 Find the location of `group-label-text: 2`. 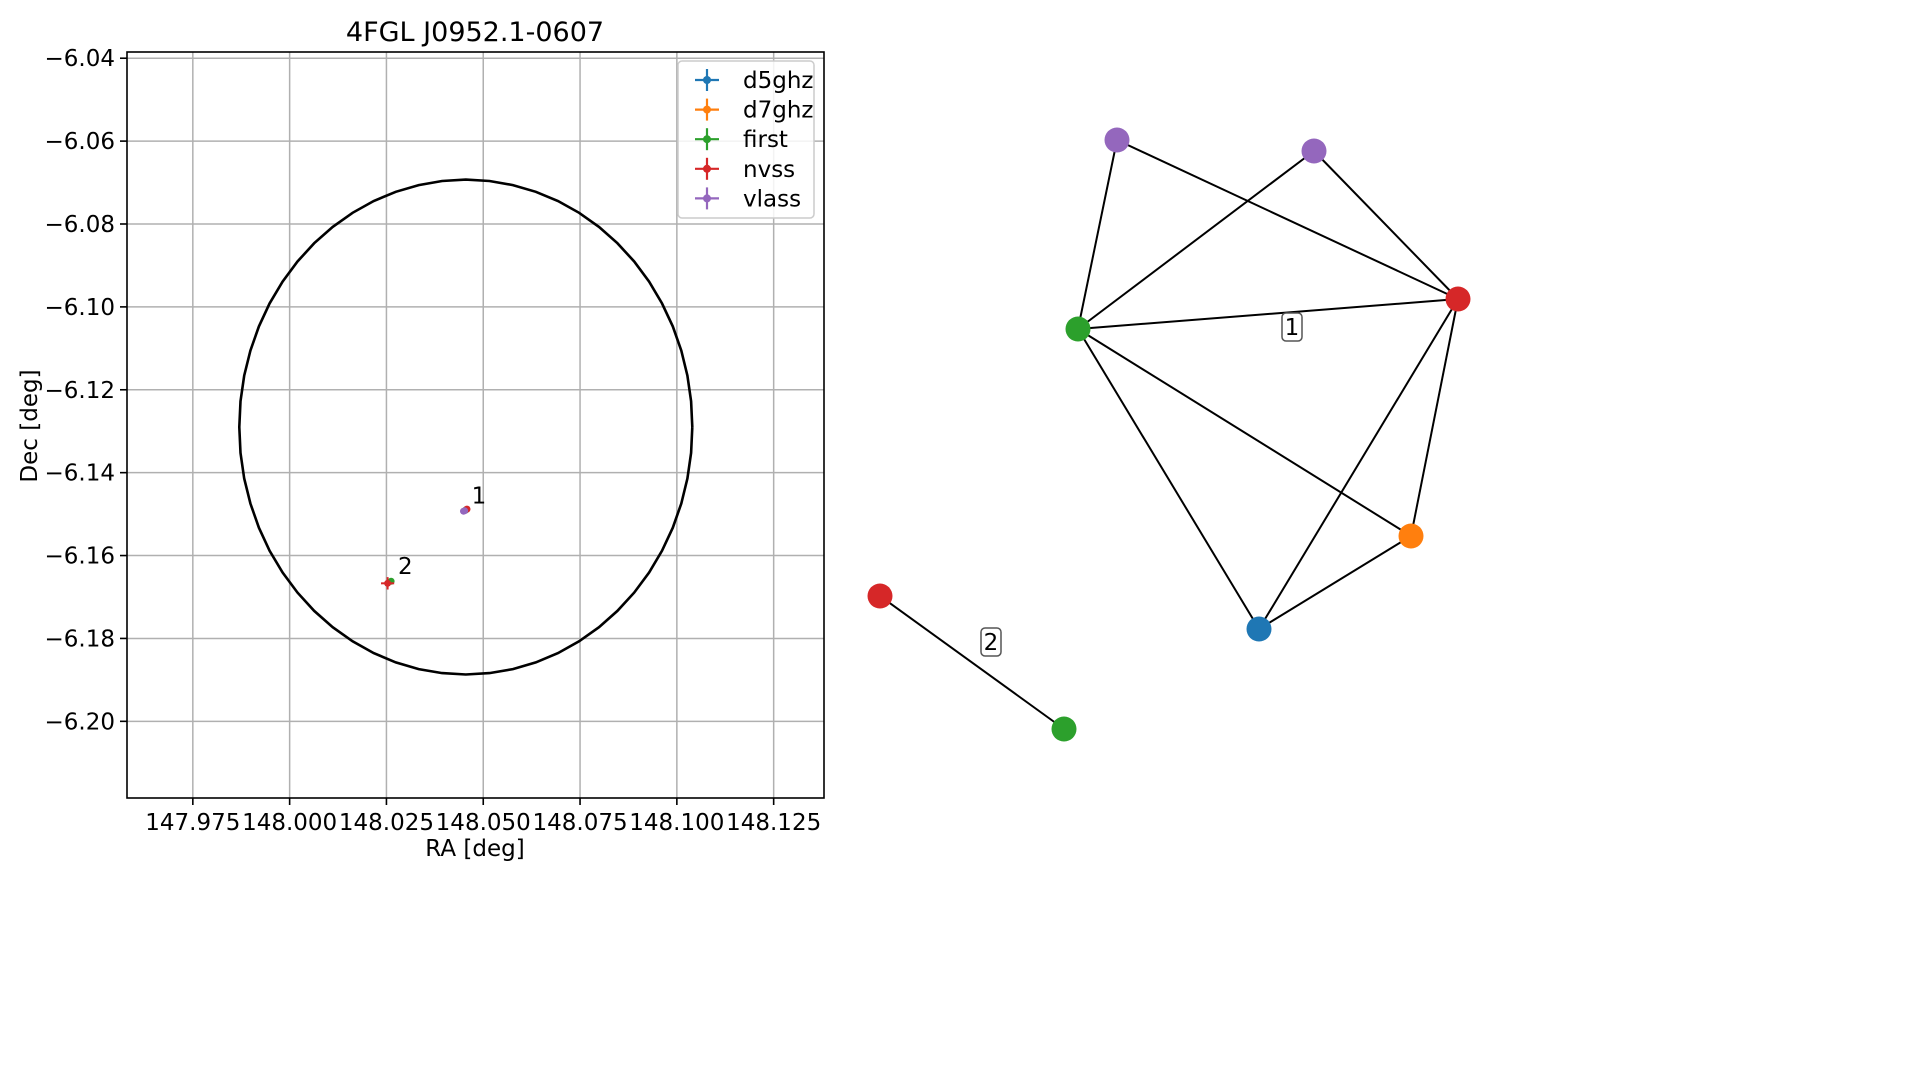

group-label-text: 2 is located at coordinates (991, 643).